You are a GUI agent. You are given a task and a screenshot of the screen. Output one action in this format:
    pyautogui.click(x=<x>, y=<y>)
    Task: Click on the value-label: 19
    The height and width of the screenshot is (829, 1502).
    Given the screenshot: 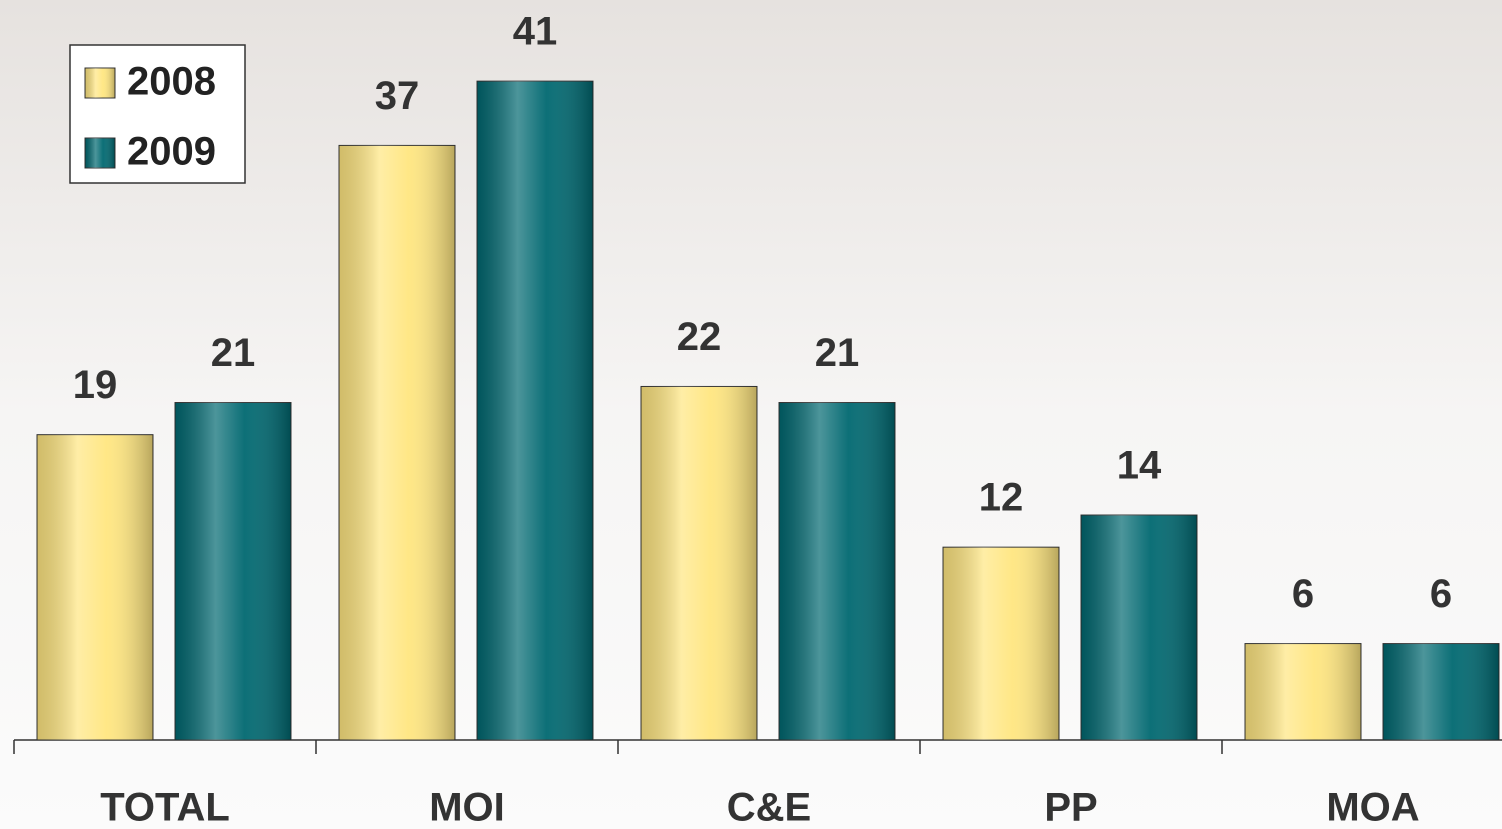 What is the action you would take?
    pyautogui.click(x=95, y=385)
    